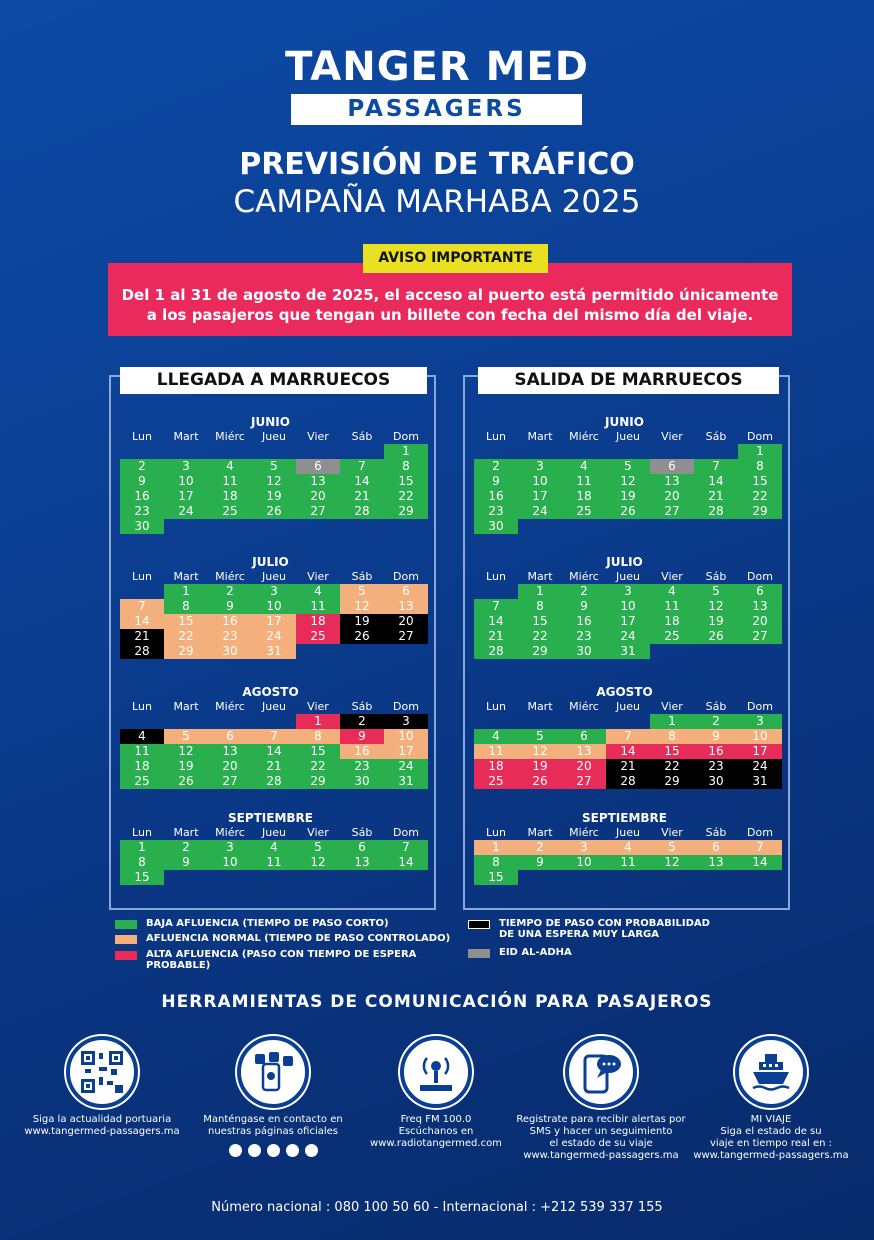 The height and width of the screenshot is (1240, 874). I want to click on calendar-week: 28 29 30 31, so click(629, 651).